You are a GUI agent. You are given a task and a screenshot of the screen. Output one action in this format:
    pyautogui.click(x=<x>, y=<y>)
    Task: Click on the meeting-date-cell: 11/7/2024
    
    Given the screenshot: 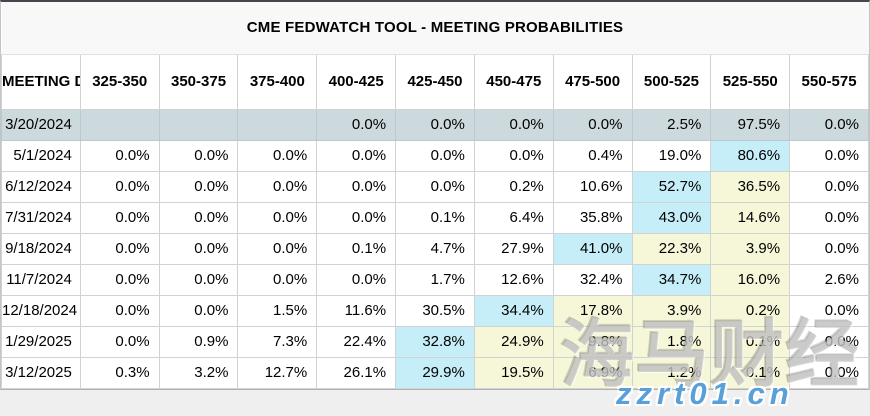 What is the action you would take?
    pyautogui.click(x=41, y=279)
    